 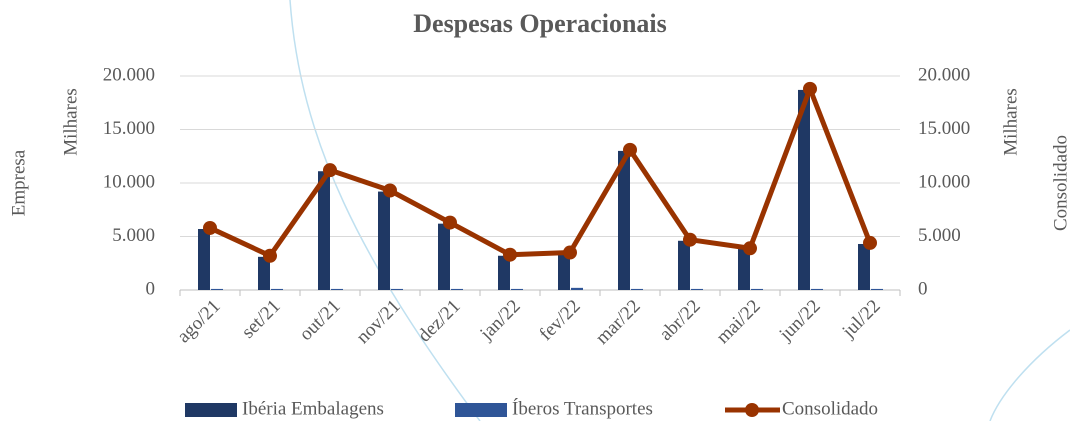 What do you see at coordinates (129, 181) in the screenshot?
I see `y-tick-label: 10.000` at bounding box center [129, 181].